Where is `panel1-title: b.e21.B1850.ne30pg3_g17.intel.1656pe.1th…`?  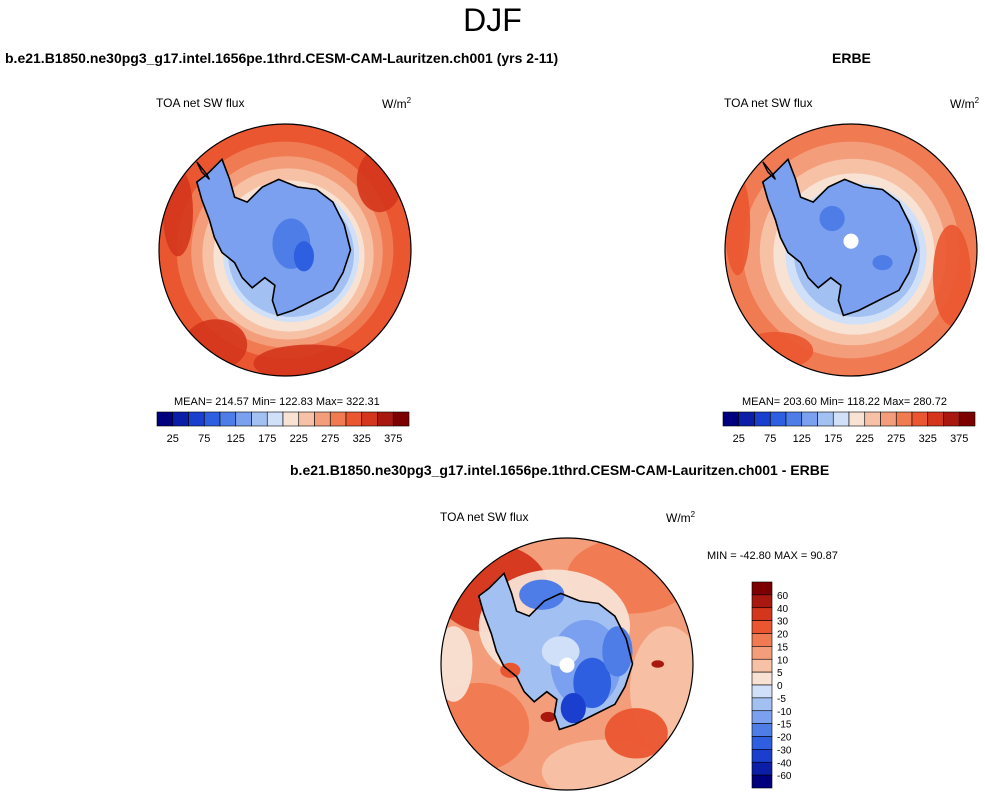 panel1-title: b.e21.B1850.ne30pg3_g17.intel.1656pe.1th… is located at coordinates (282, 58).